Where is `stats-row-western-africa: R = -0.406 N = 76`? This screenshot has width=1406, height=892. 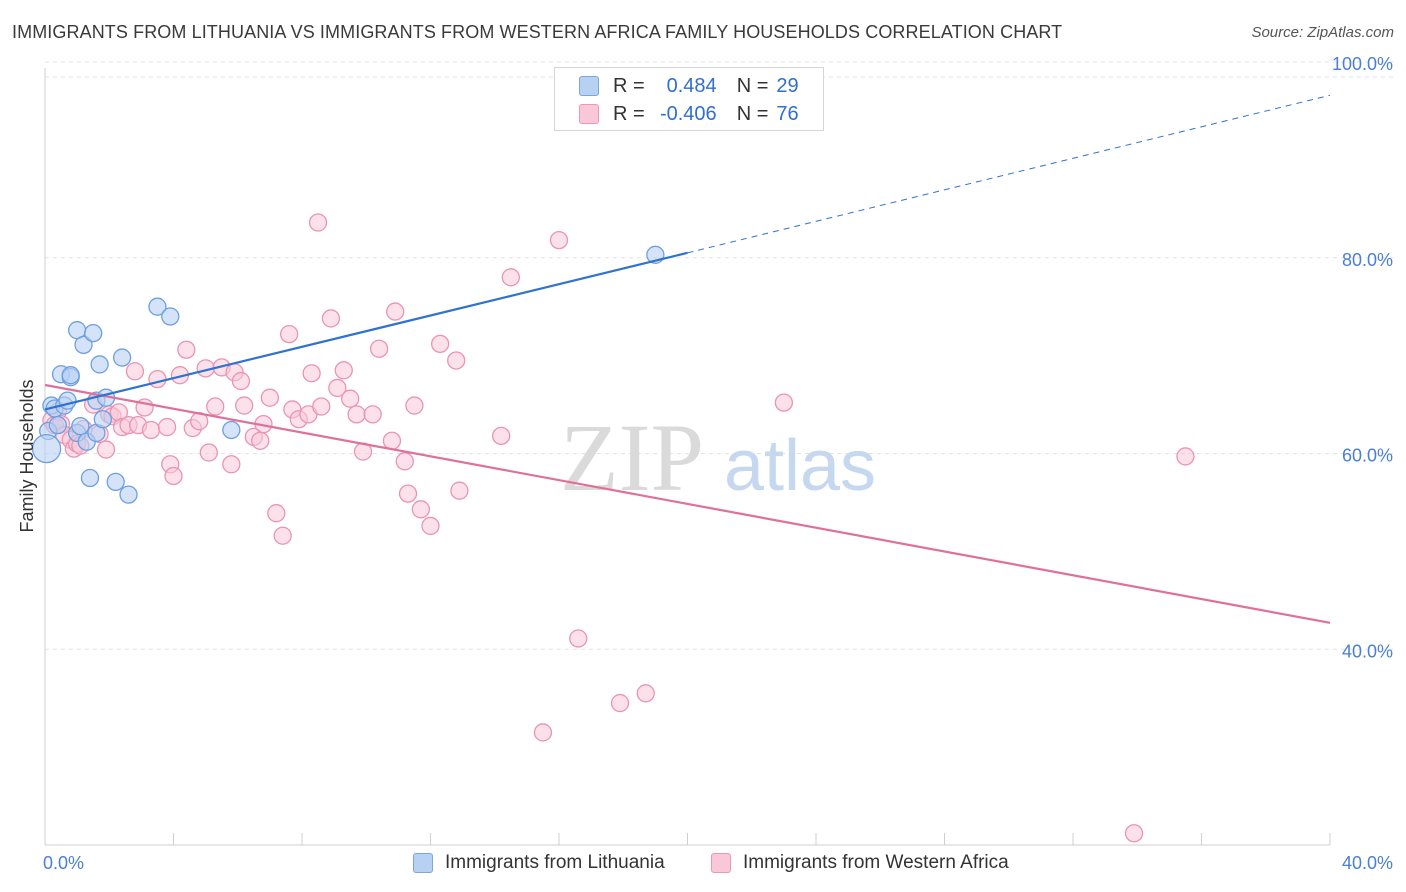
stats-row-western-africa: R = -0.406 N = 76 is located at coordinates (677, 114).